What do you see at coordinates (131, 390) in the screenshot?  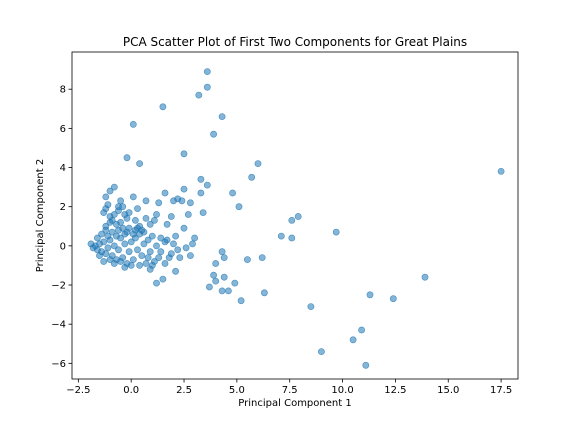 I see `x-tick-label: 0.0` at bounding box center [131, 390].